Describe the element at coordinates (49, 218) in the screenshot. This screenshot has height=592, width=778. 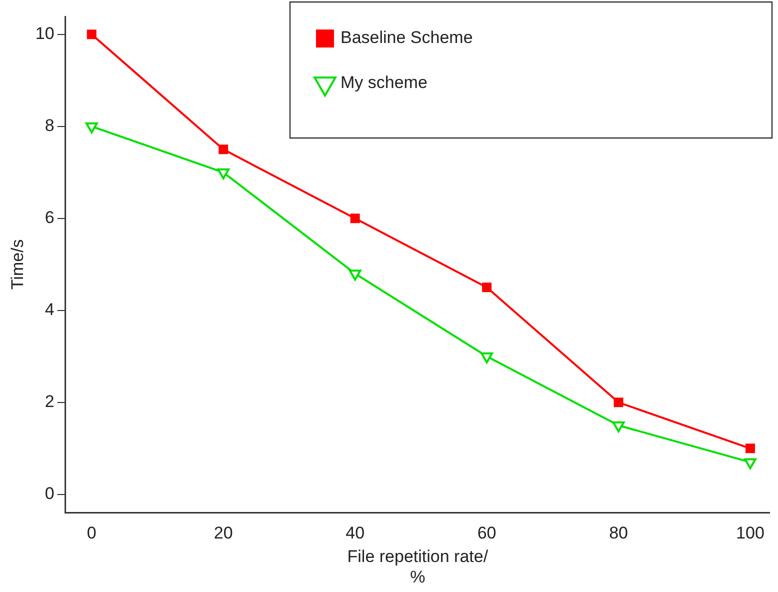
I see `y-tick-label: 6` at that location.